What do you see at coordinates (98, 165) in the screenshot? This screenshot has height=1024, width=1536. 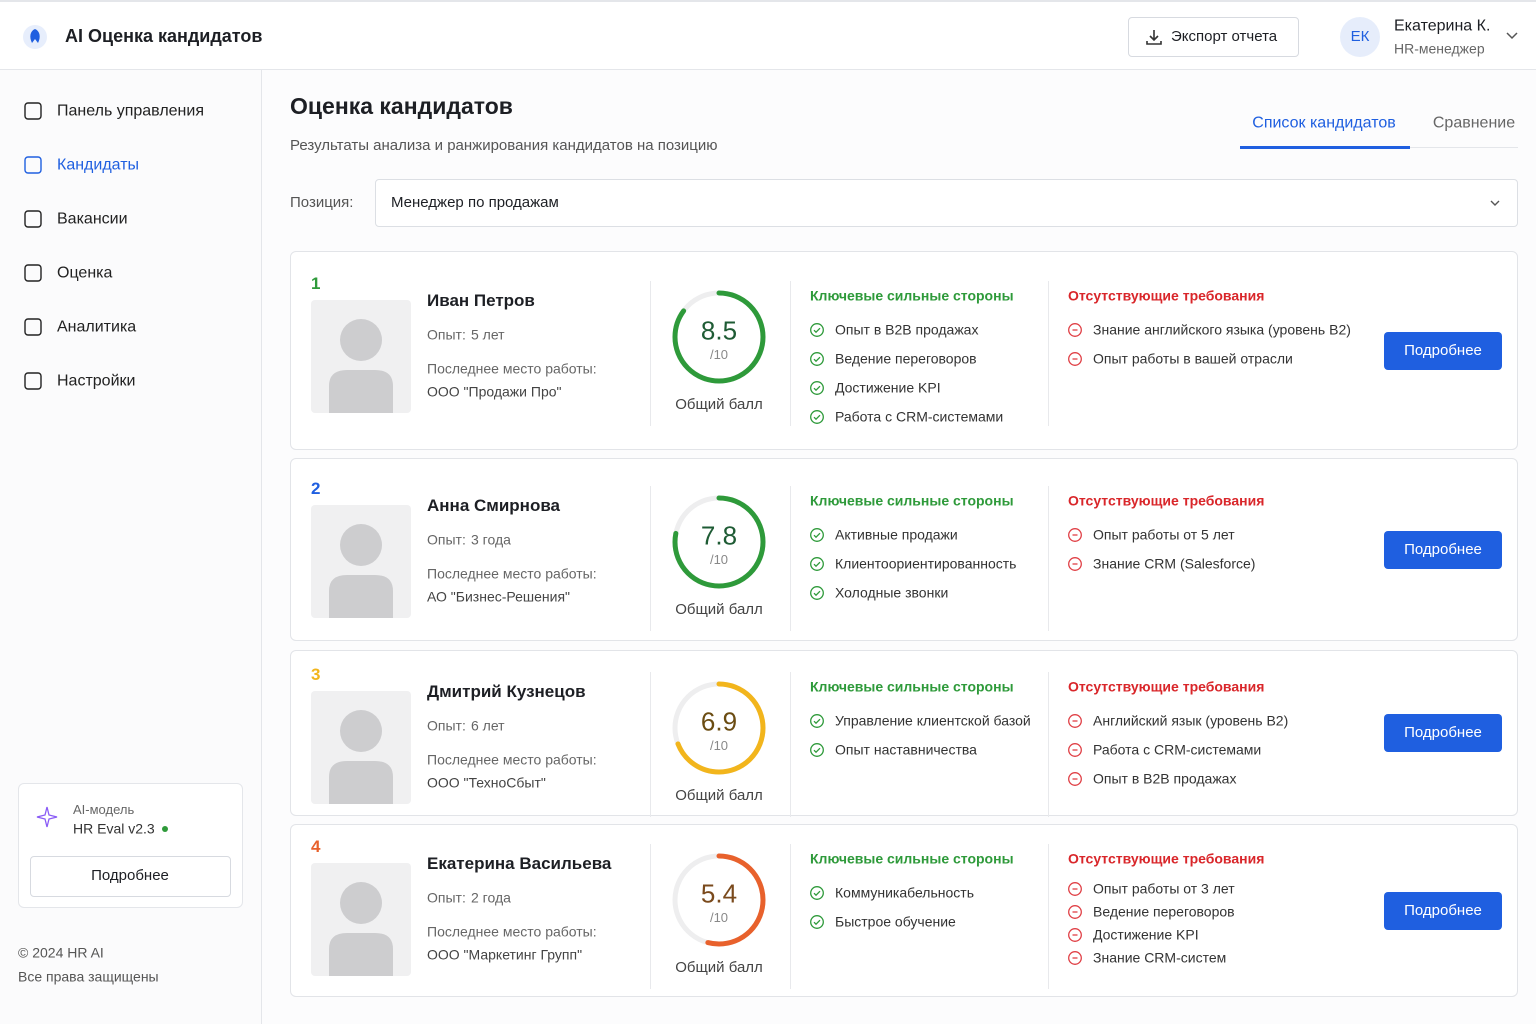 I see `nav-item: Кандидаты` at bounding box center [98, 165].